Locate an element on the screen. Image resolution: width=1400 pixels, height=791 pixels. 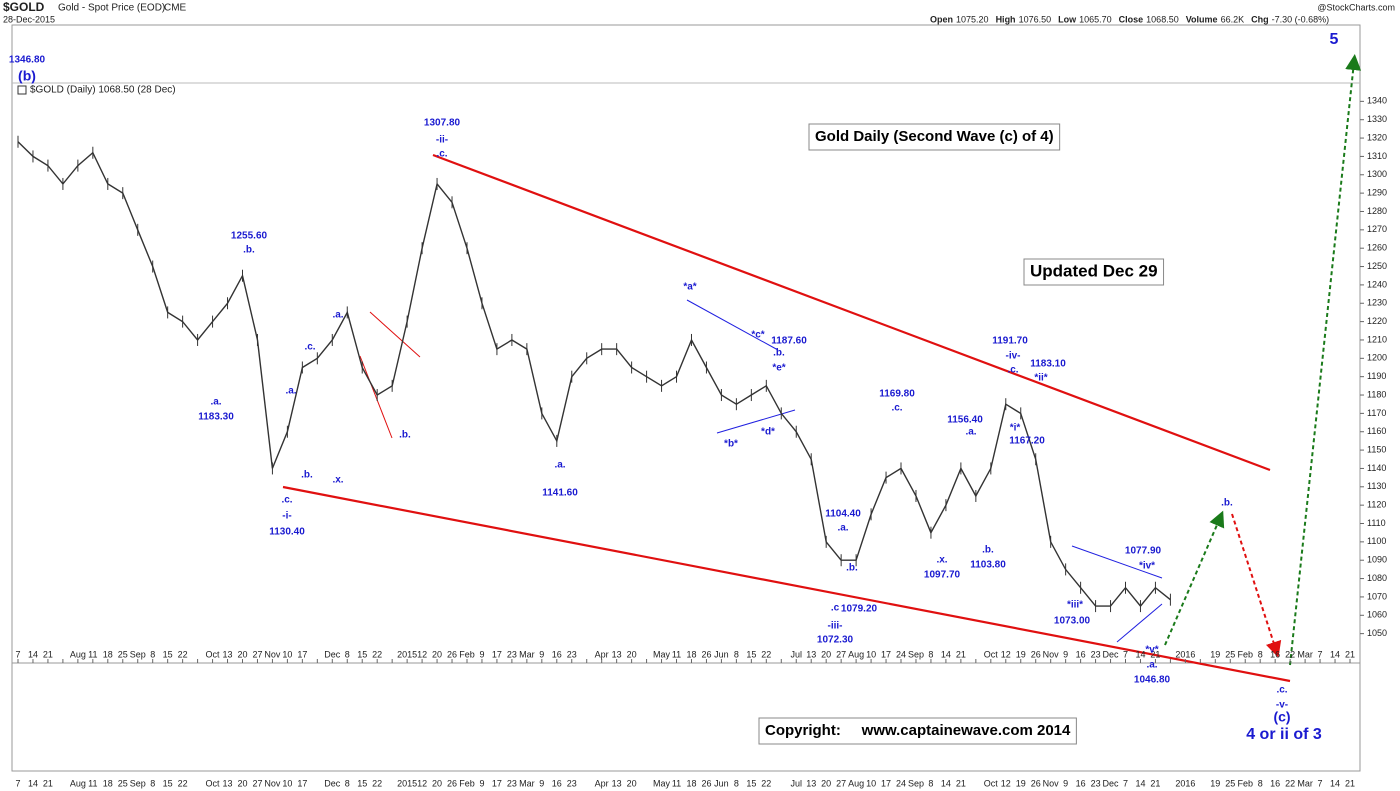
wave-label: 1097.70 is located at coordinates (942, 575).